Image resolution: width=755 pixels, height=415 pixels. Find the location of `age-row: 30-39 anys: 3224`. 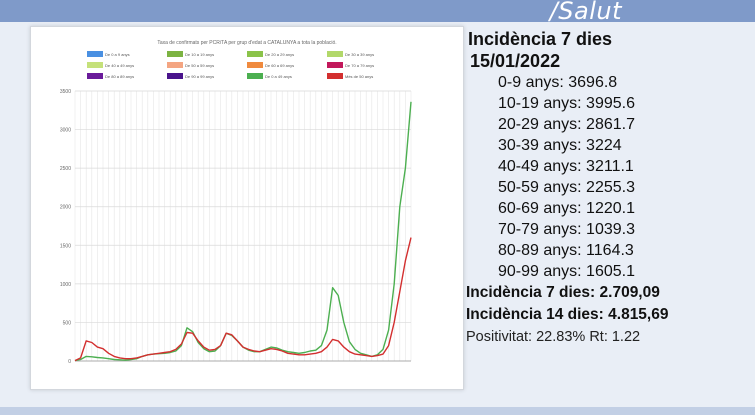

age-row: 30-39 anys: 3224 is located at coordinates (560, 145).